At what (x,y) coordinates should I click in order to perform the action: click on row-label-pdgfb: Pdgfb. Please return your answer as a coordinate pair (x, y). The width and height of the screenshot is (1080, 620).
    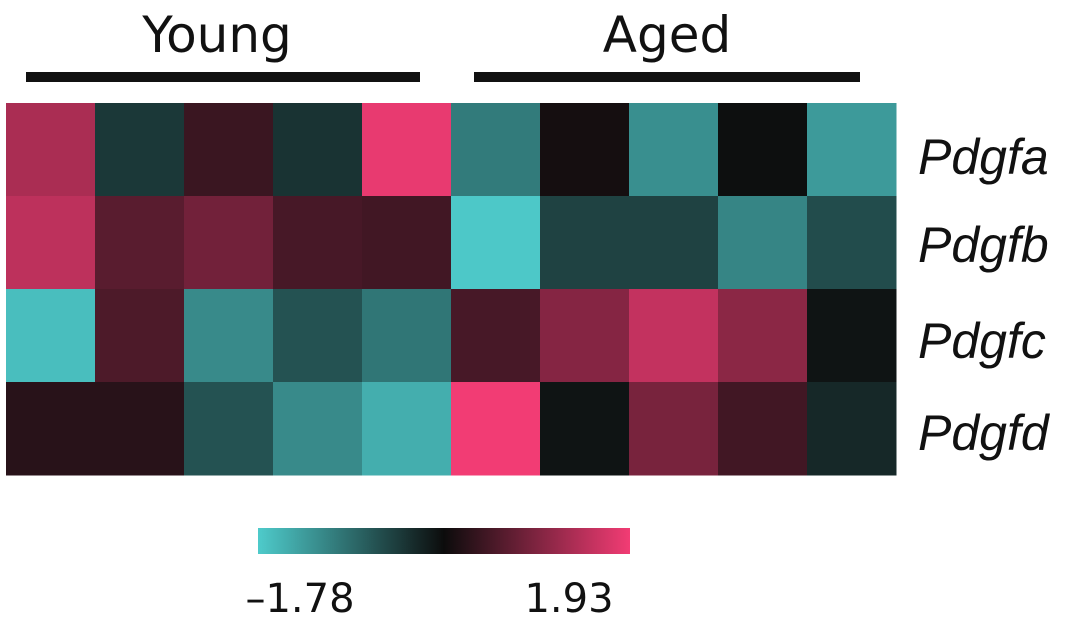
    Looking at the image, I should click on (983, 245).